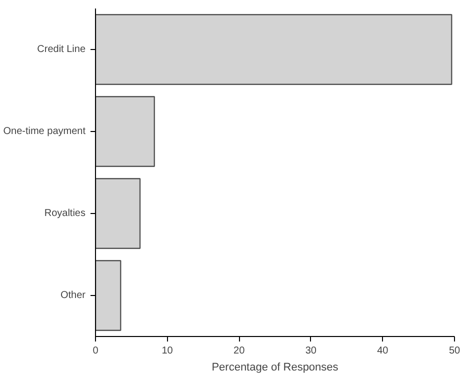 The width and height of the screenshot is (471, 380). What do you see at coordinates (73, 295) in the screenshot?
I see `y-tick-label: Other` at bounding box center [73, 295].